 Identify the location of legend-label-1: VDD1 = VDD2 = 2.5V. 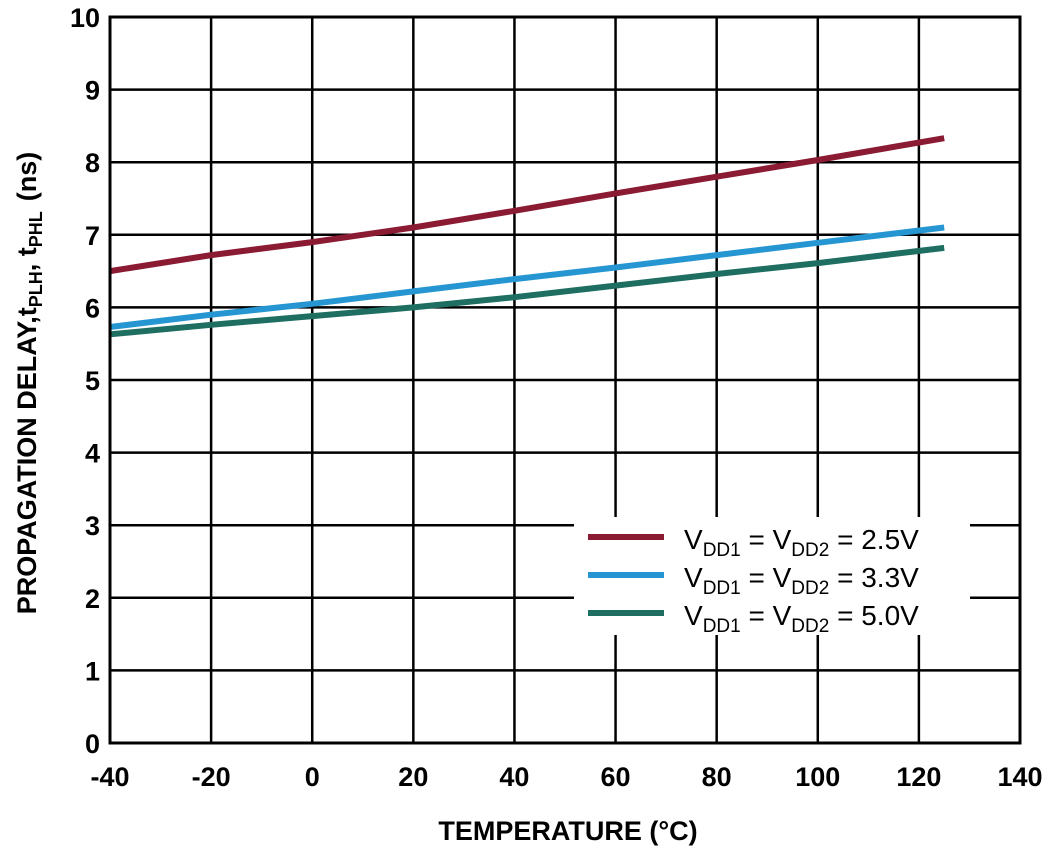
(801, 542).